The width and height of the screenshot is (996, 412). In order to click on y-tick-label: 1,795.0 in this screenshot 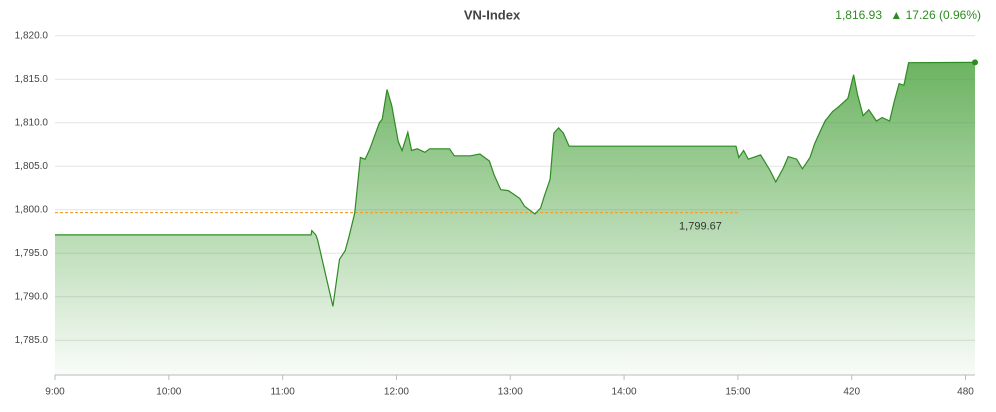, I will do `click(32, 253)`.